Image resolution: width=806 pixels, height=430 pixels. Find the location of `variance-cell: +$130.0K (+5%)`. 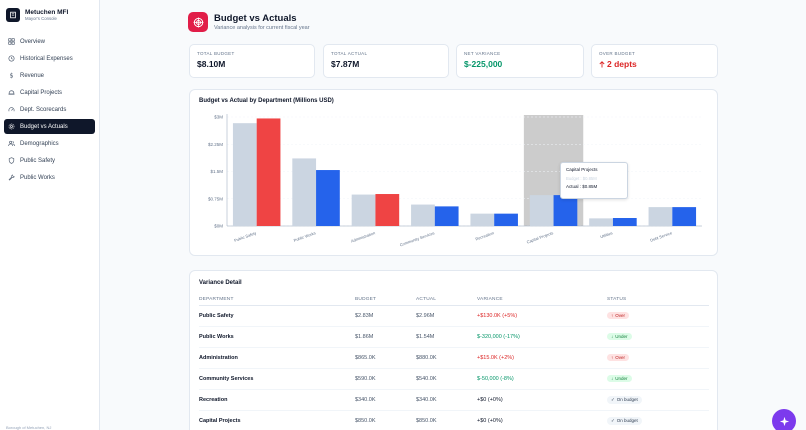

variance-cell: +$130.0K (+5%) is located at coordinates (542, 316).